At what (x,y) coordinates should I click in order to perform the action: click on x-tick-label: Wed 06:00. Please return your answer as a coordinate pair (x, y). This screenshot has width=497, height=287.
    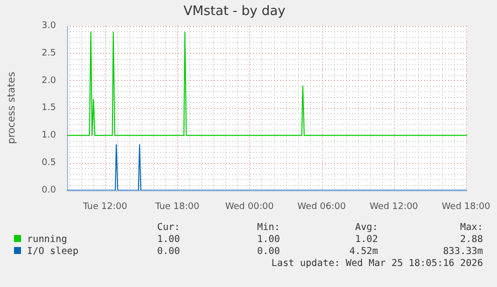
    Looking at the image, I should click on (321, 207).